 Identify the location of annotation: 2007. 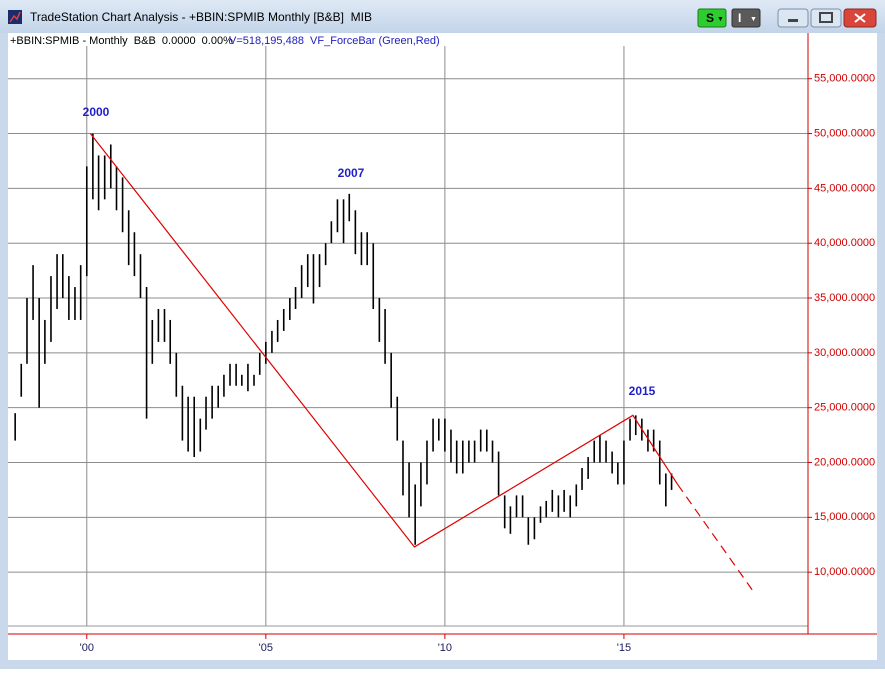
(351, 173).